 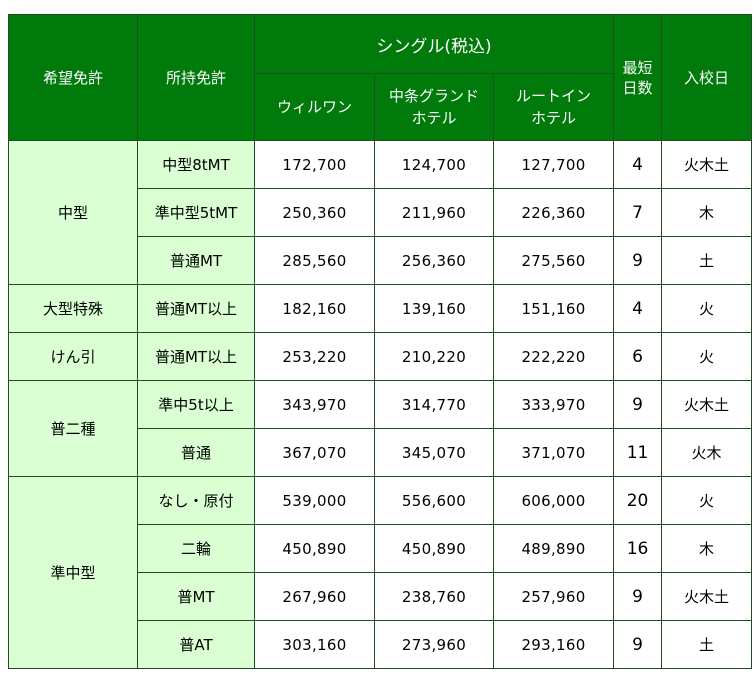 What do you see at coordinates (553, 644) in the screenshot?
I see `price-cell: 293,160` at bounding box center [553, 644].